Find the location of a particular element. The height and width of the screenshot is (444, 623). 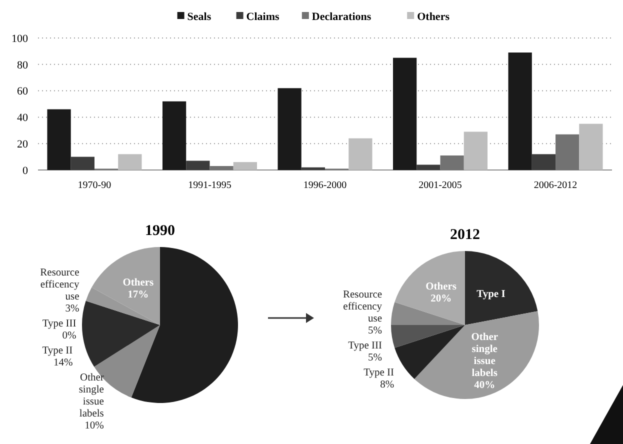

data-label: 17% is located at coordinates (138, 295).